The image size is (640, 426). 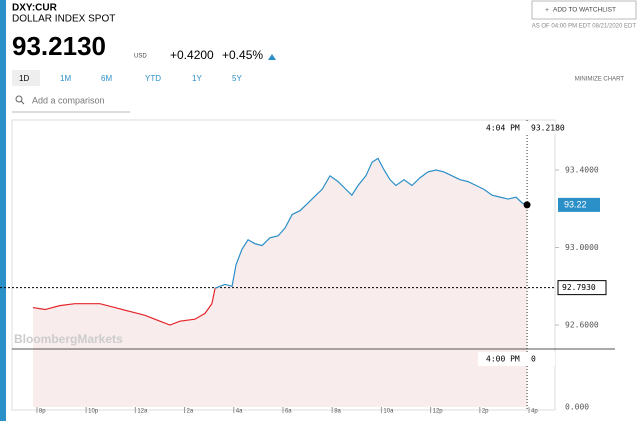 I want to click on prev-close-label: 92.7930, so click(x=579, y=287).